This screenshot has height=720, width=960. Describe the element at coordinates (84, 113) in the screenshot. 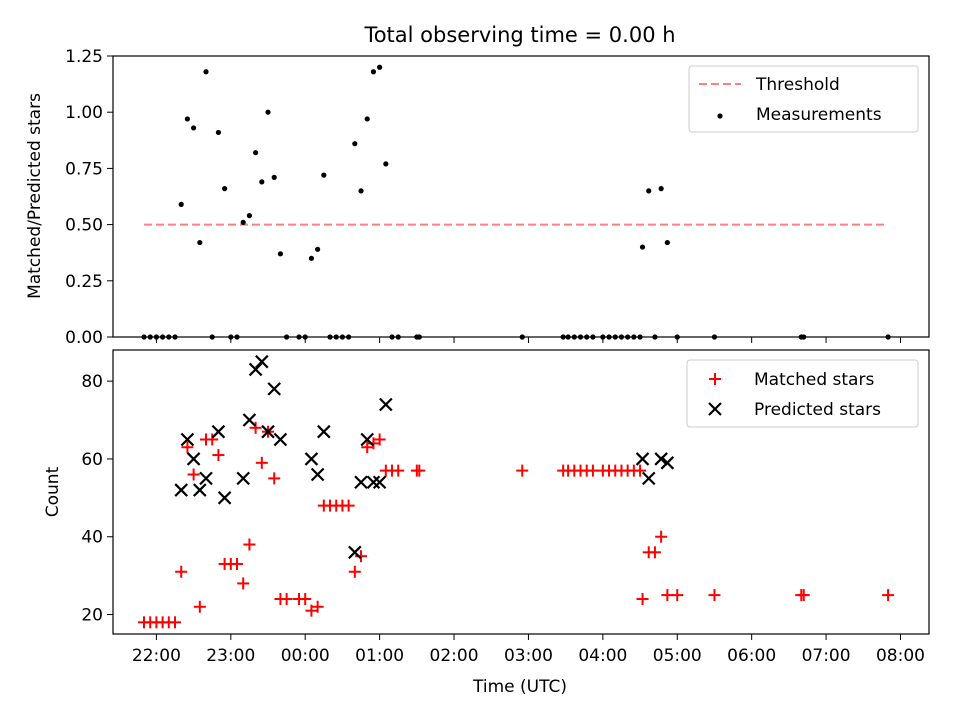

I see `ratio-y-tick-label: 1.00` at that location.